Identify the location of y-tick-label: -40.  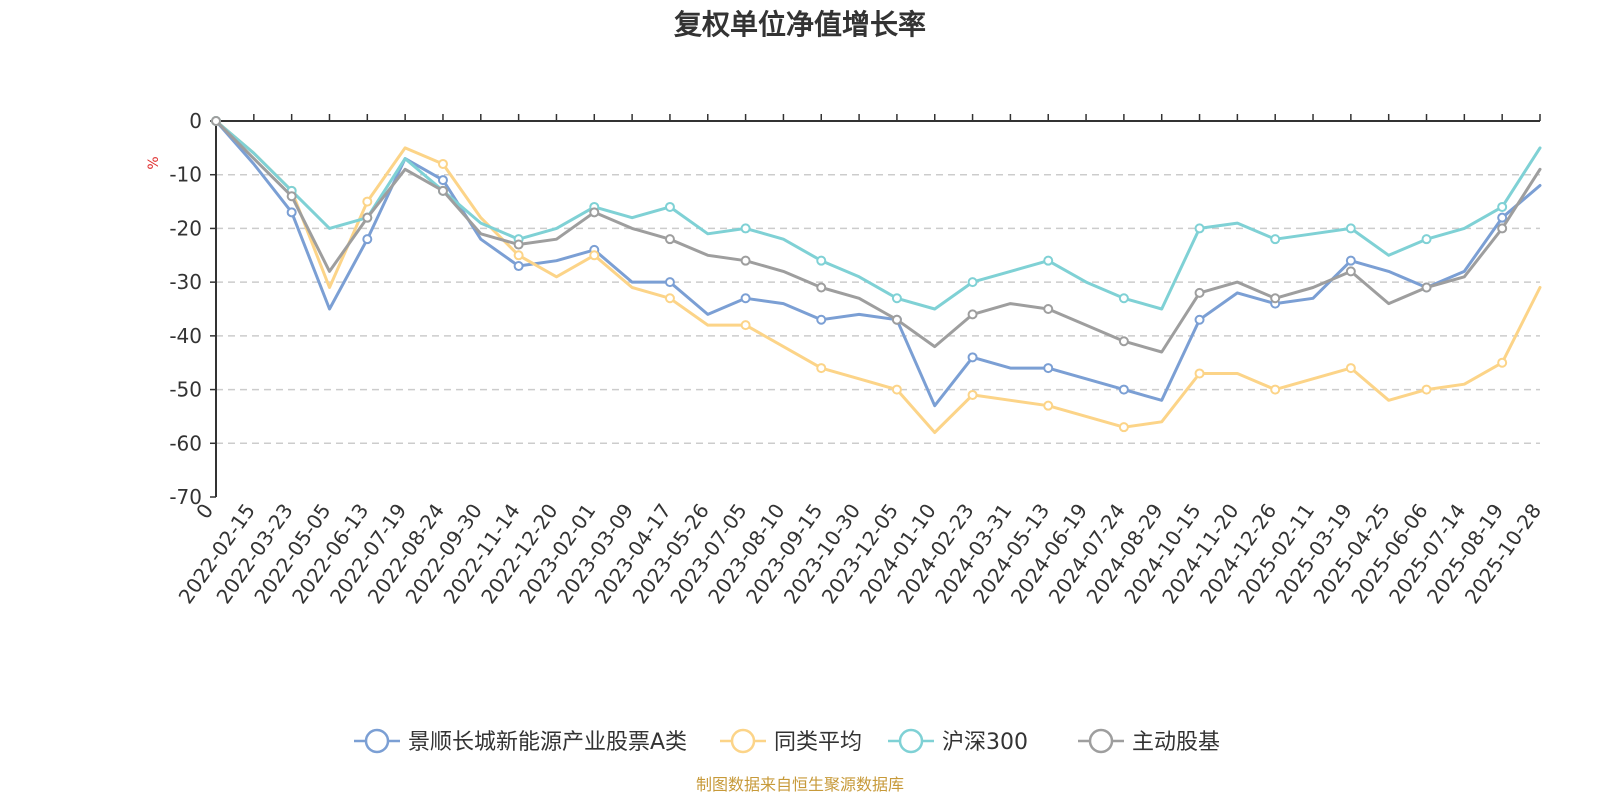
(185, 336).